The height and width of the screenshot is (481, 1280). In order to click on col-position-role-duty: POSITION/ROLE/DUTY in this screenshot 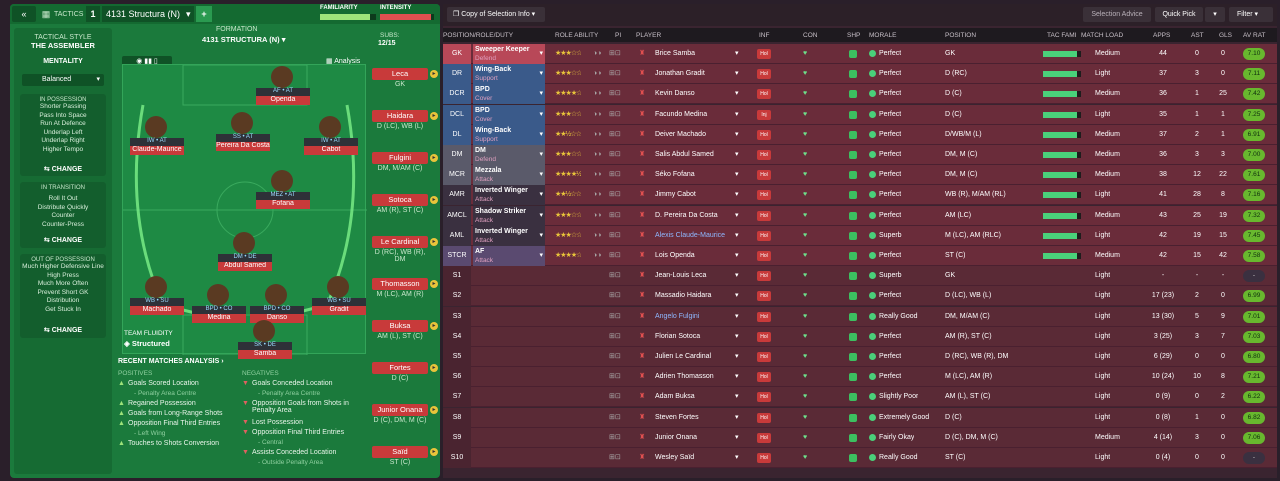, I will do `click(478, 35)`.